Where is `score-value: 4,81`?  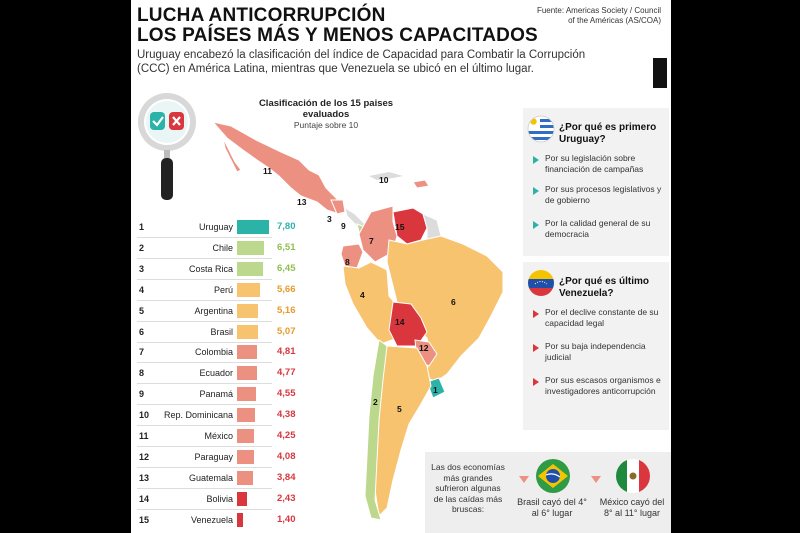
score-value: 4,81 is located at coordinates (286, 352).